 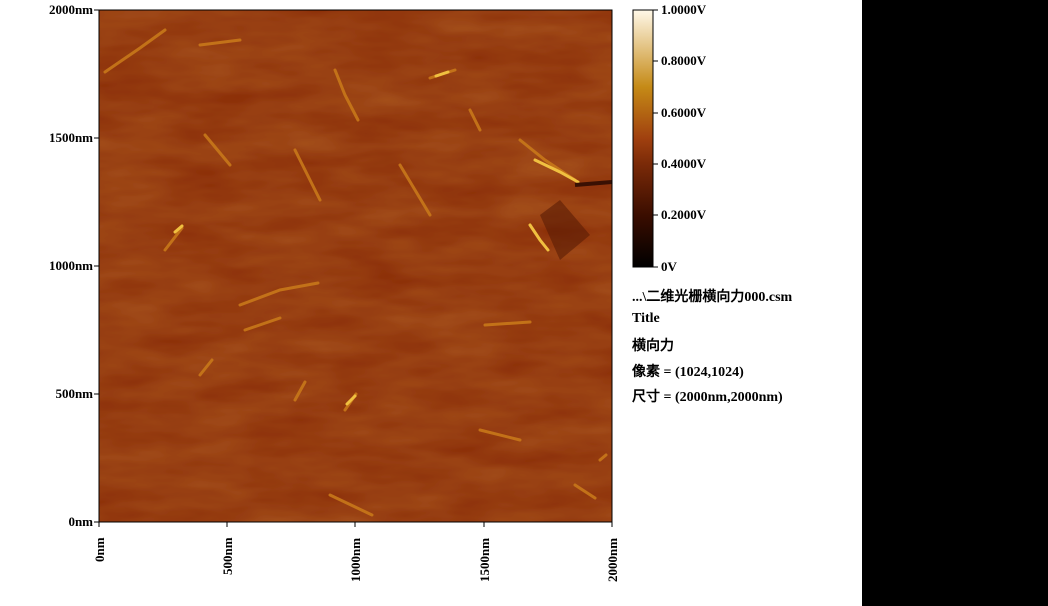 What do you see at coordinates (96, 266) in the screenshot?
I see `y-axis-ticks` at bounding box center [96, 266].